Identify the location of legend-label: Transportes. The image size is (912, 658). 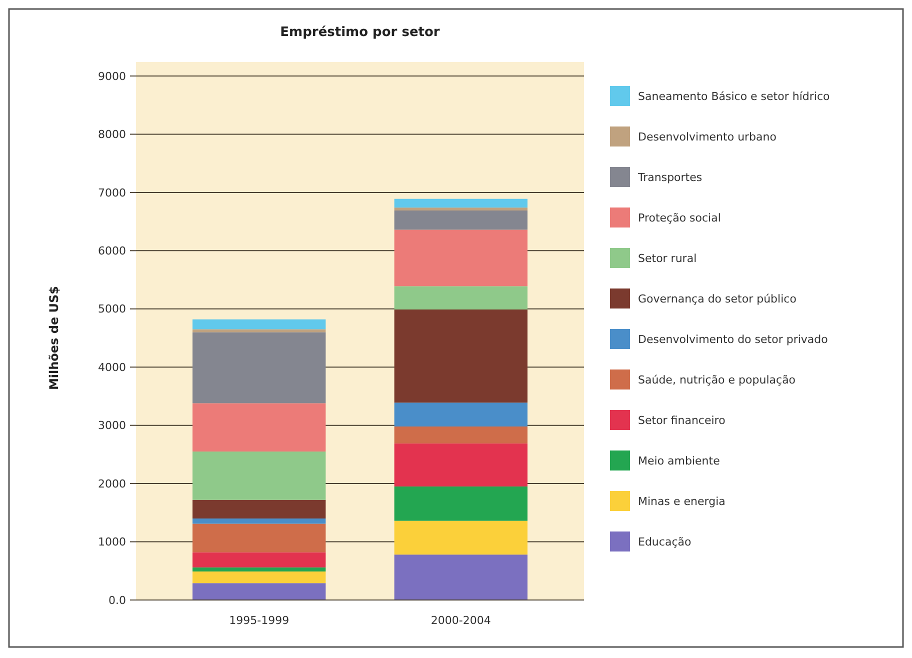
(669, 177).